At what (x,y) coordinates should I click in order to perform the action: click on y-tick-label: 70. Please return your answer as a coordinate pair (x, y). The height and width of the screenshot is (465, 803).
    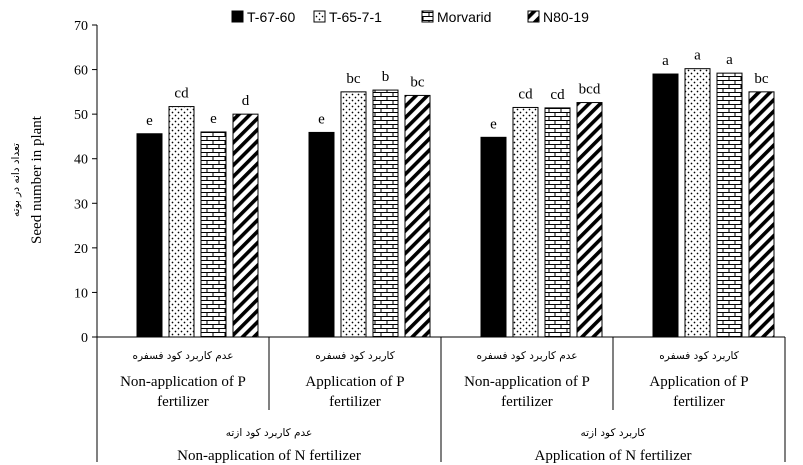
    Looking at the image, I should click on (81, 26).